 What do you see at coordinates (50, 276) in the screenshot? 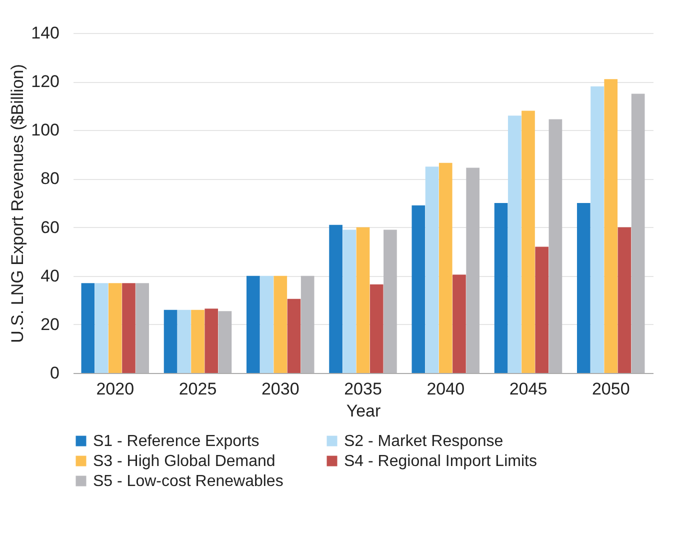
I see `y-tick-label: 40` at bounding box center [50, 276].